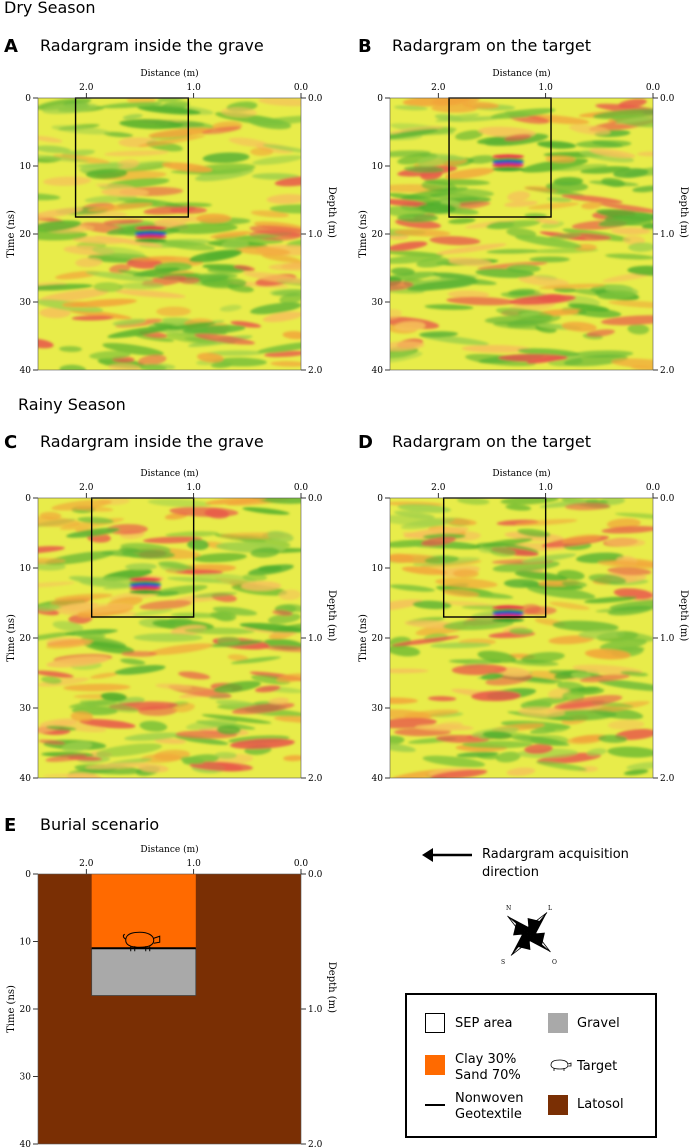 This screenshot has width=699, height=1148. Describe the element at coordinates (86, 488) in the screenshot. I see `panel-c-xtick-label: 2.0` at that location.